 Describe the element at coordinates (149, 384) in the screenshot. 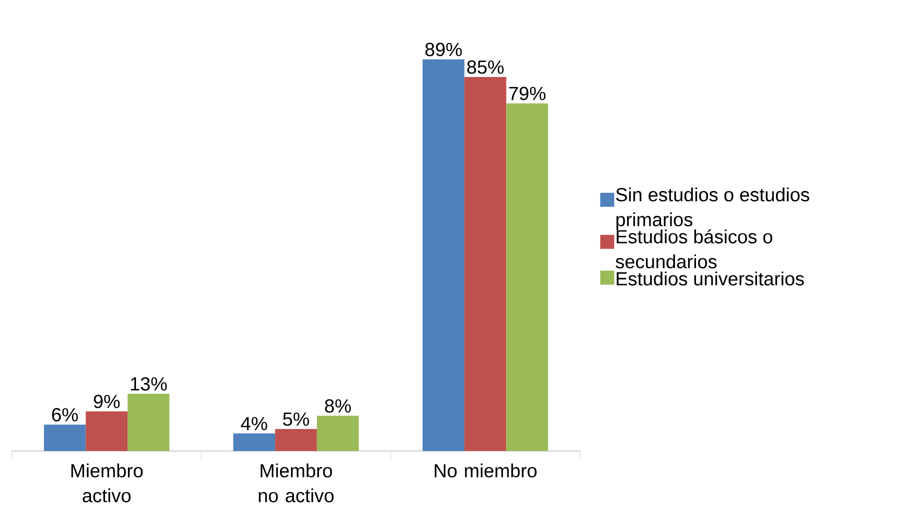

I see `data-label: 13%` at that location.